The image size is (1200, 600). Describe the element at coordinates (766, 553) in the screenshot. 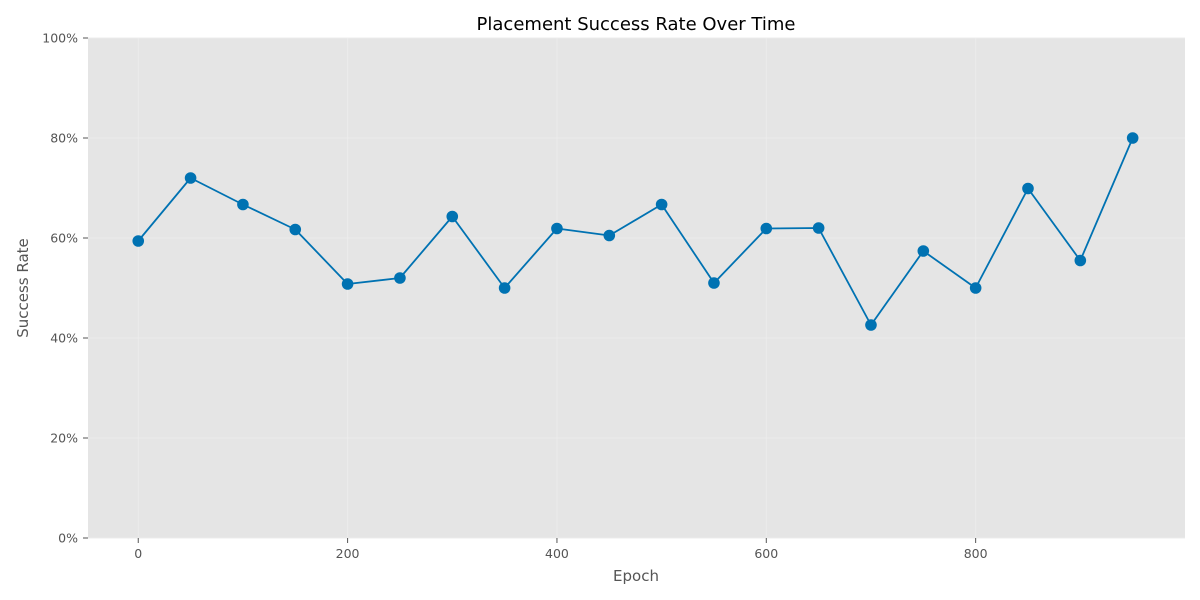

I see `x-tick-label: 600` at that location.